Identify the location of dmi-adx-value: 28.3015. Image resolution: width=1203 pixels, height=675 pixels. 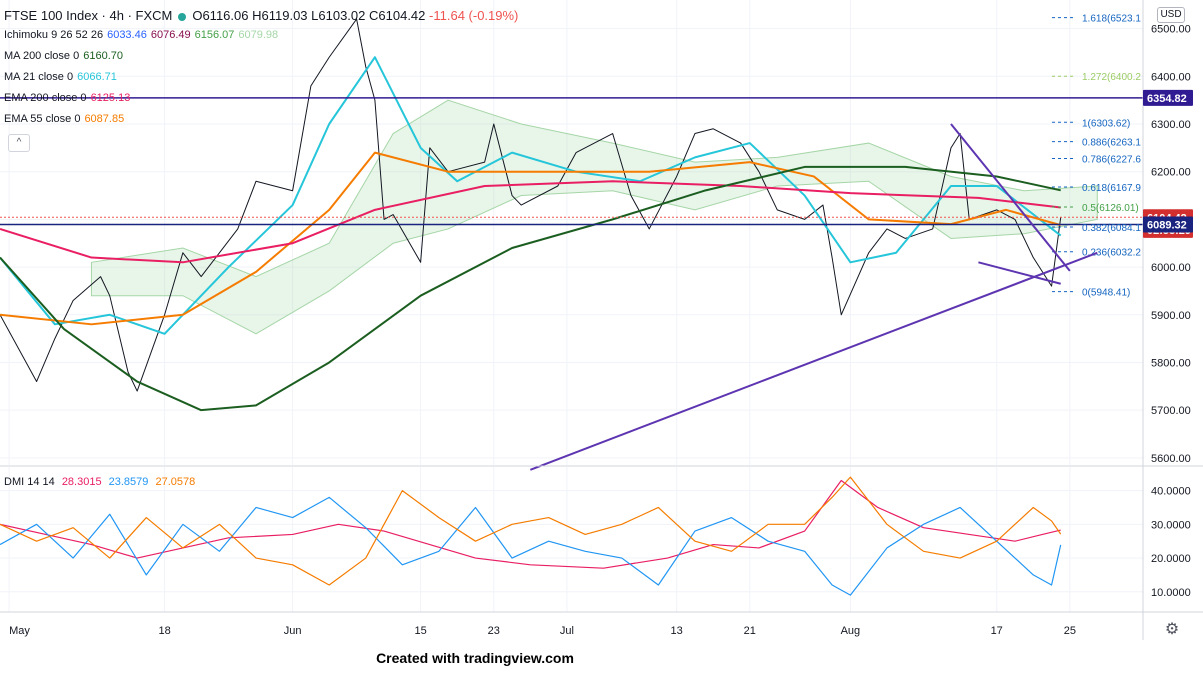
(81, 482).